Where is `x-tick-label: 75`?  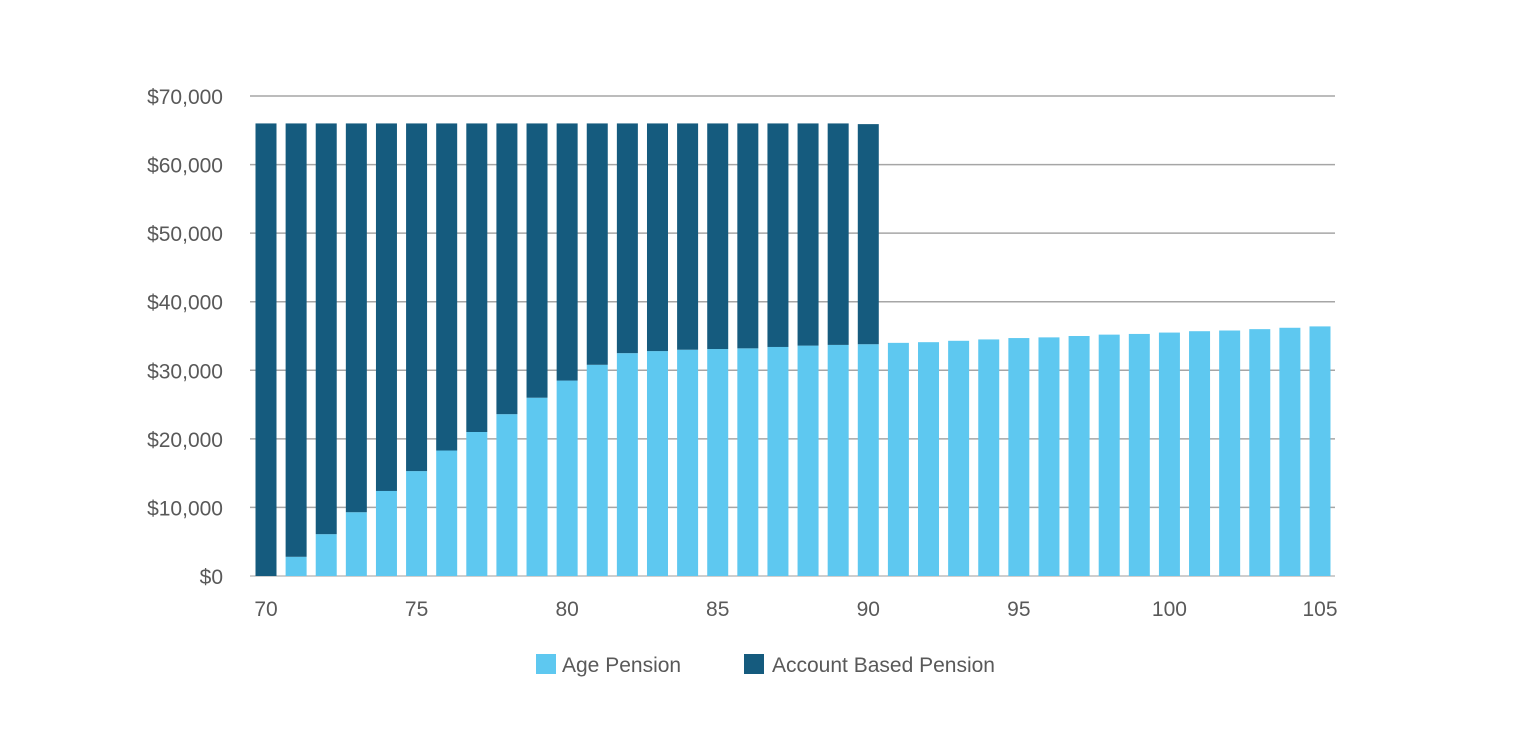
x-tick-label: 75 is located at coordinates (416, 609).